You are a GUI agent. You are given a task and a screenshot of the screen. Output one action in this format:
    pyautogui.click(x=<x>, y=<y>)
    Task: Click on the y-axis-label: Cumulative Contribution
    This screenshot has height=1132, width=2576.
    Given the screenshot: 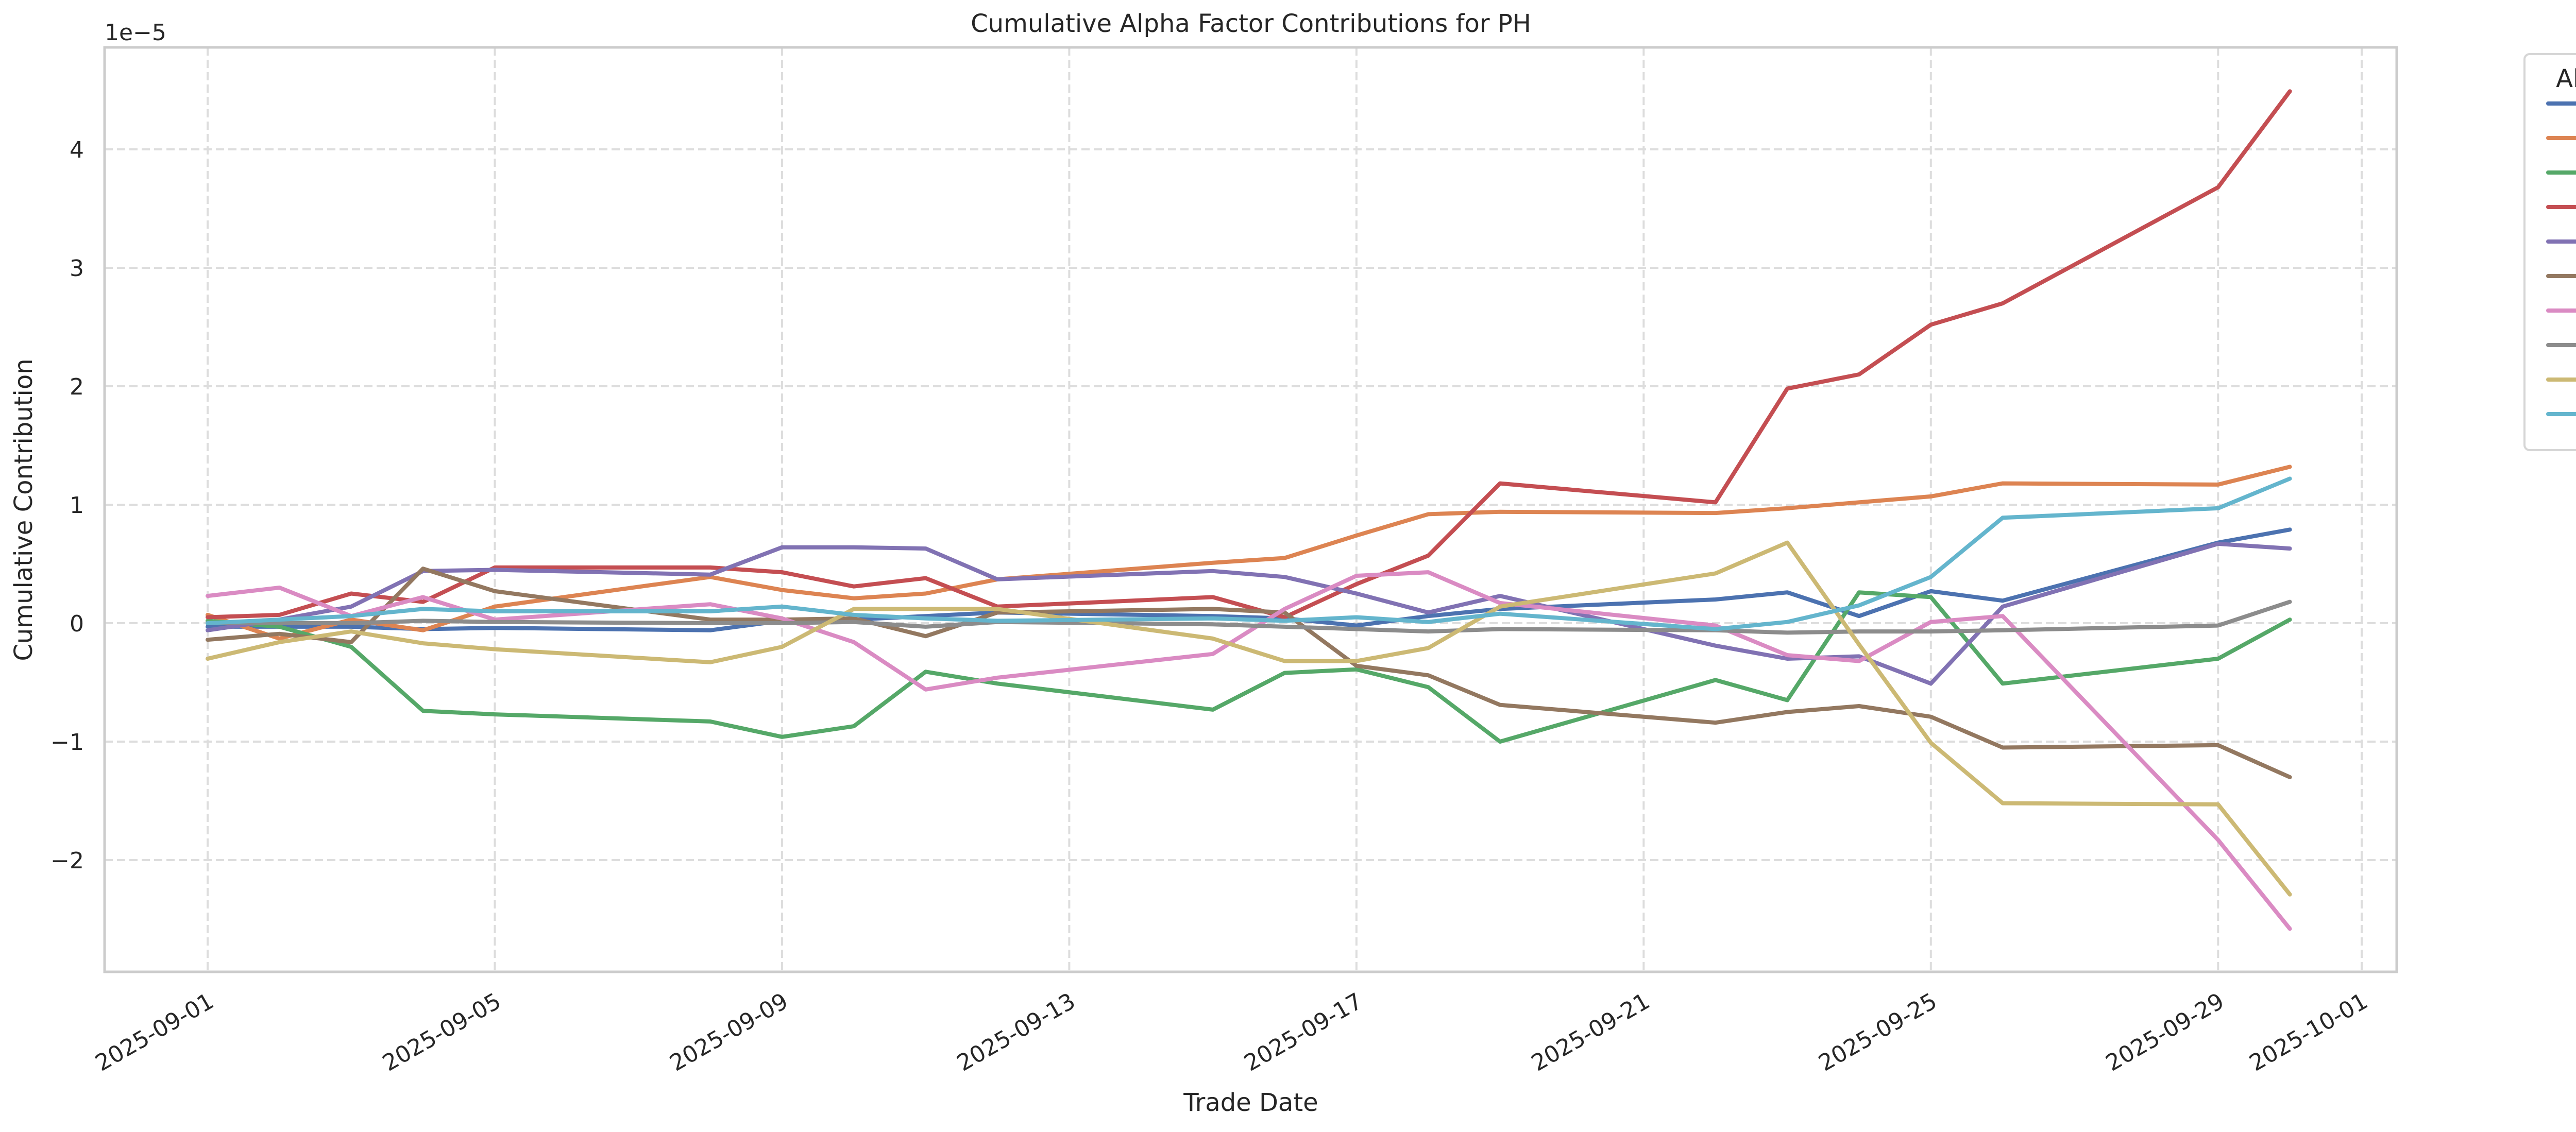 What is the action you would take?
    pyautogui.click(x=23, y=510)
    